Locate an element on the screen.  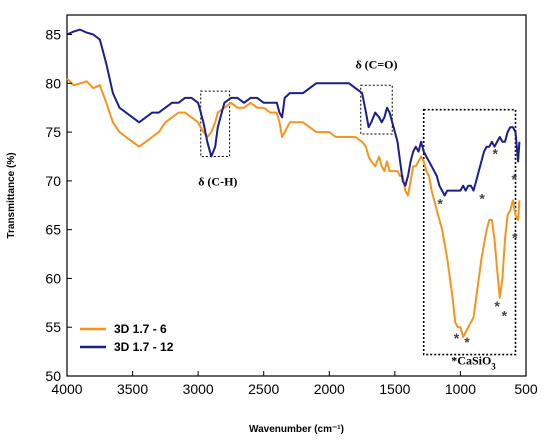
x-tick-label: 4000 is located at coordinates (66, 389).